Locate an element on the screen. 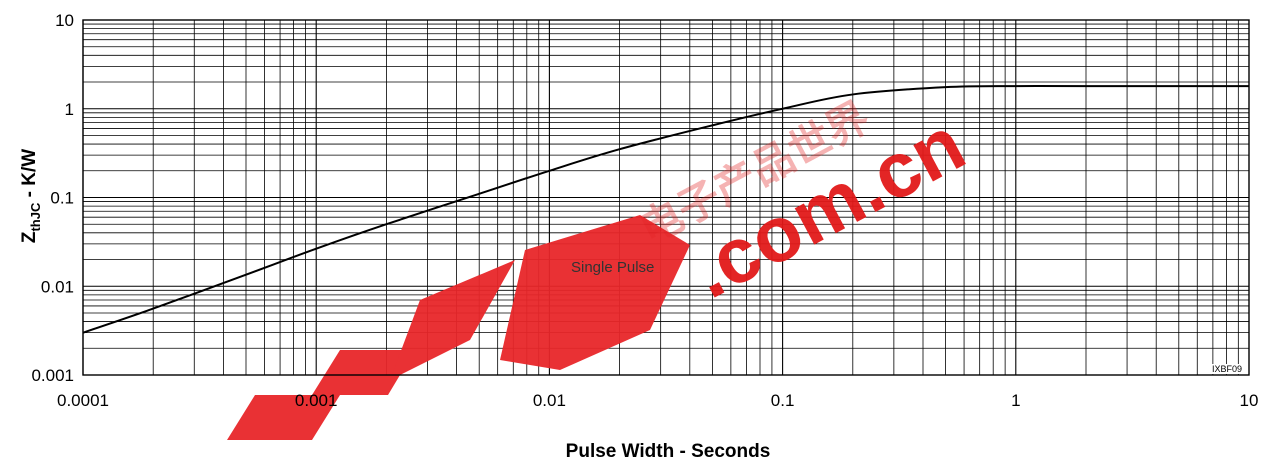 This screenshot has width=1278, height=466. y-axis-title-rest: - K/W is located at coordinates (29, 176).